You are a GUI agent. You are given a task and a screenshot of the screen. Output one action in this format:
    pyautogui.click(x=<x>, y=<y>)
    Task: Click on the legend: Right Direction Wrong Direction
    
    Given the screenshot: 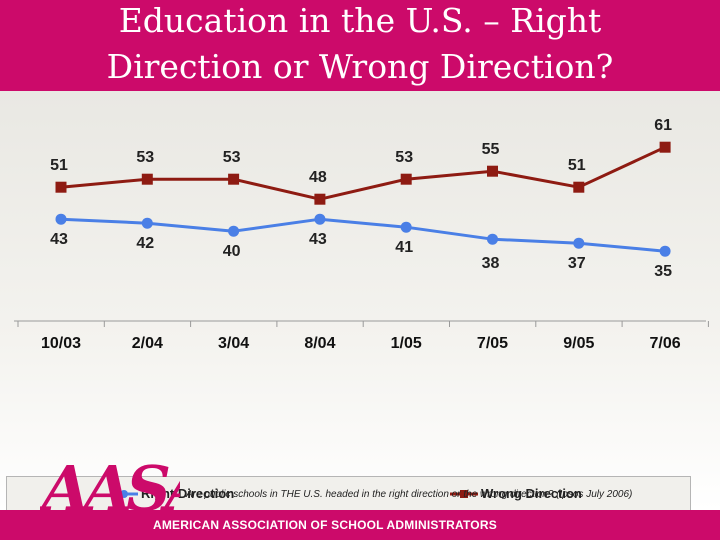 What is the action you would take?
    pyautogui.click(x=348, y=494)
    